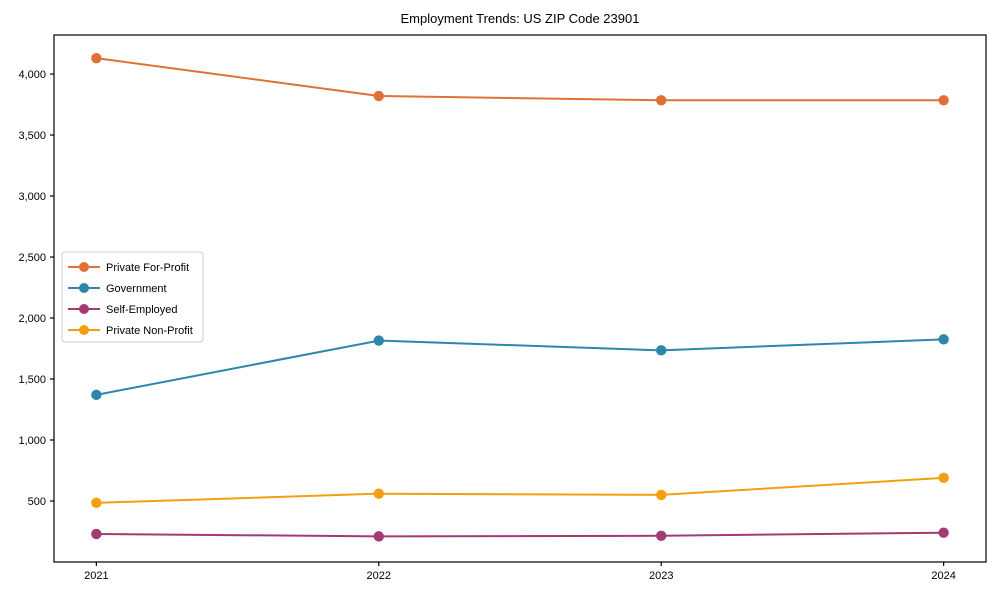 This screenshot has width=1000, height=600. Describe the element at coordinates (37, 502) in the screenshot. I see `y-tick-label: 500` at that location.